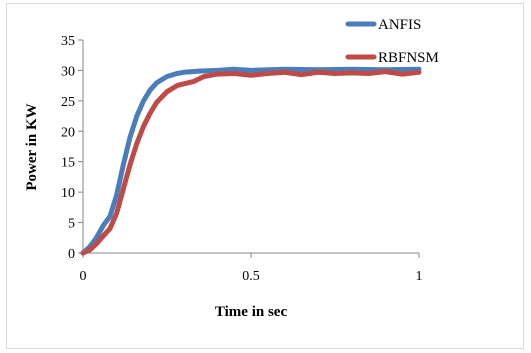 This screenshot has width=531, height=353. Describe the element at coordinates (71, 224) in the screenshot. I see `y-tick-label: 5` at that location.